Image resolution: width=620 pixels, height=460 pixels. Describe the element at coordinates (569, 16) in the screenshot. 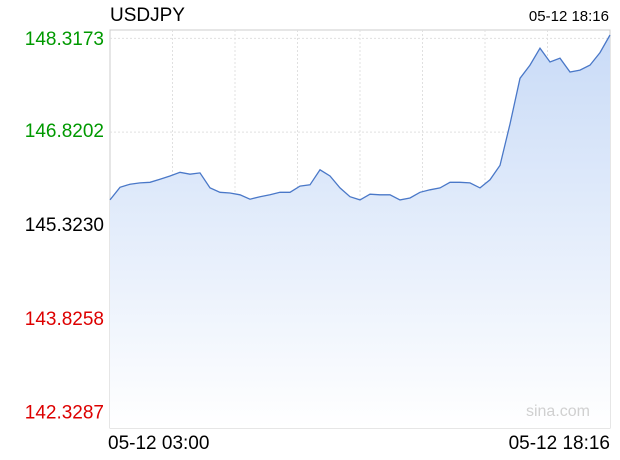

I see `timestamp: 05-12 18:16` at that location.